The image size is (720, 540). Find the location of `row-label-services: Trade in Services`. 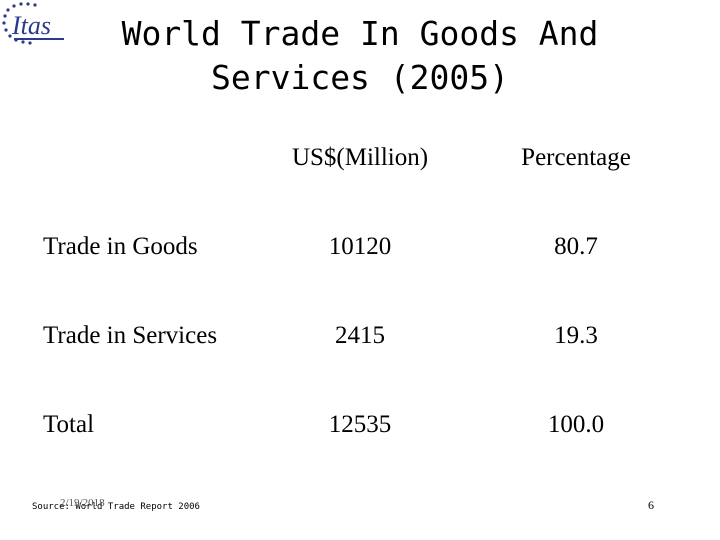

row-label-services: Trade in Services is located at coordinates (130, 335).